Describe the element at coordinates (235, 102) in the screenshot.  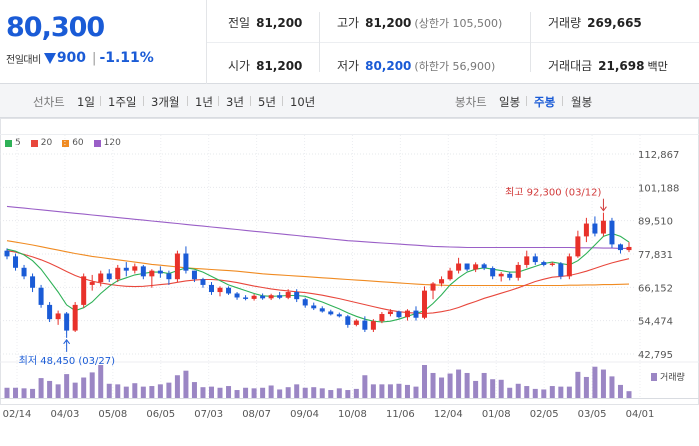
I see `period-3y: 3년` at that location.